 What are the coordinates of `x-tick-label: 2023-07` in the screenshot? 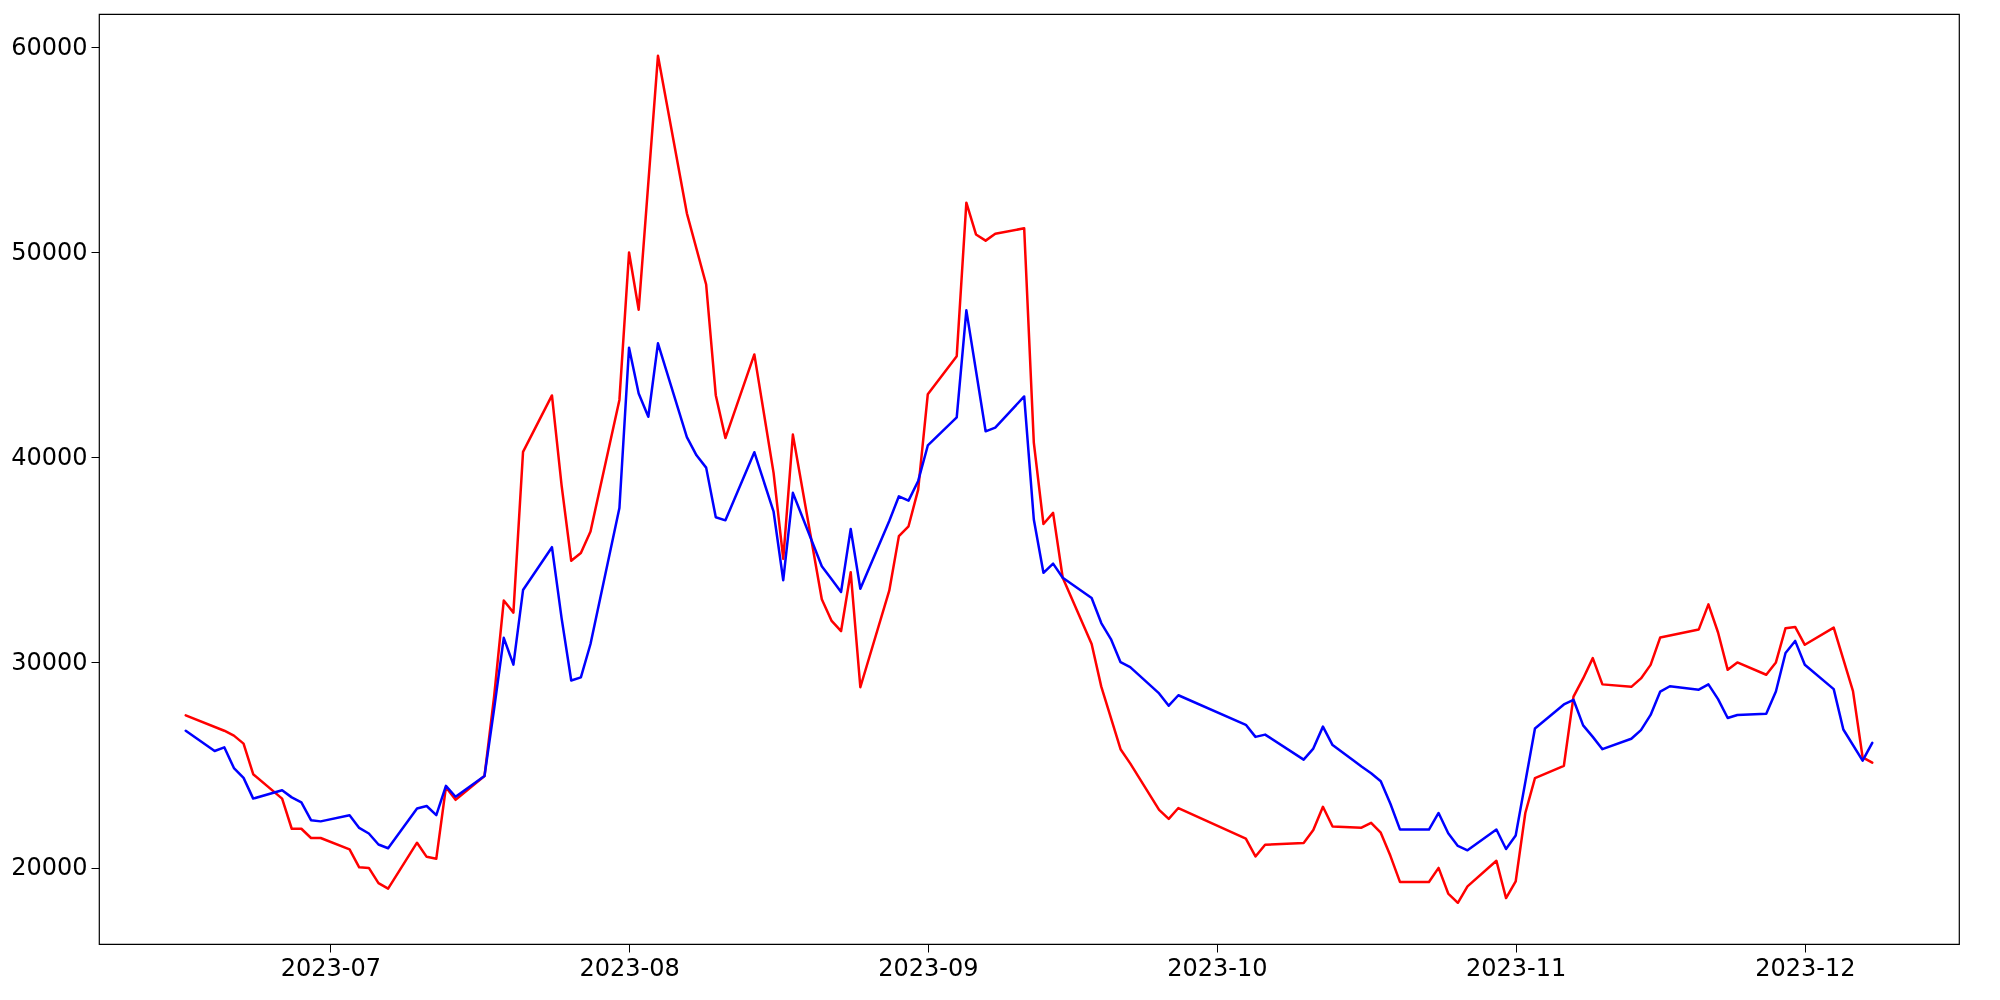 It's located at (330, 967).